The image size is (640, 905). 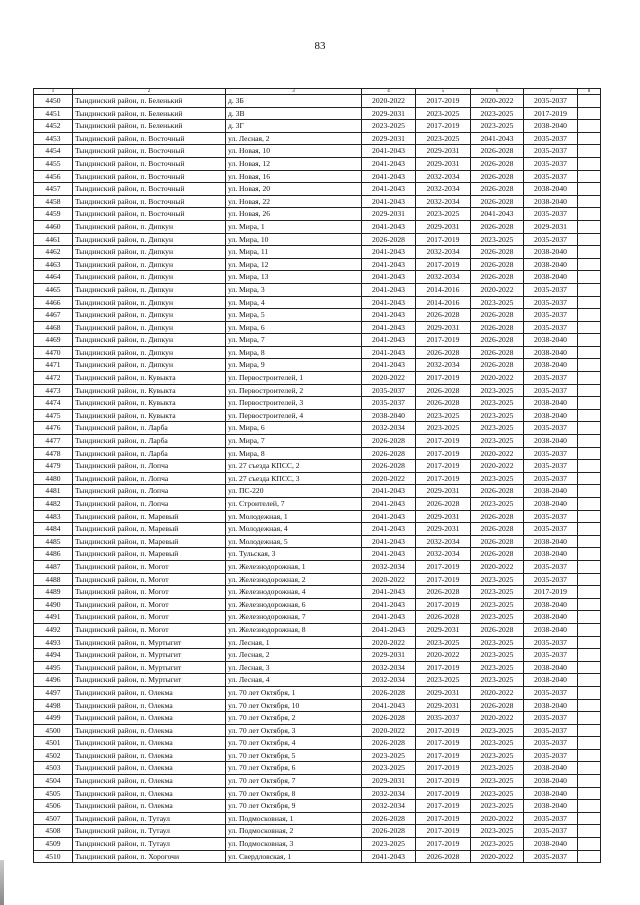 What do you see at coordinates (293, 793) in the screenshot?
I see `address: ул. 70 лет Октября, 8` at bounding box center [293, 793].